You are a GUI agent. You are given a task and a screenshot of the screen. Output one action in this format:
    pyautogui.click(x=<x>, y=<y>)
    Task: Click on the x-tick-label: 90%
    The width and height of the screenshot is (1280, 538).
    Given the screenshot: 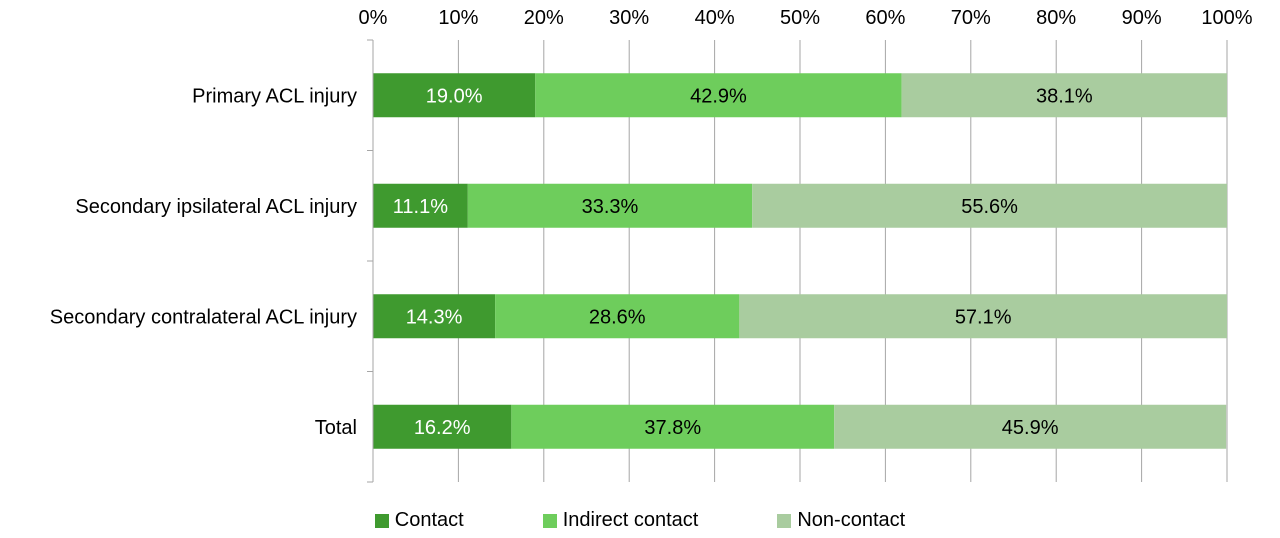 What is the action you would take?
    pyautogui.click(x=1142, y=18)
    